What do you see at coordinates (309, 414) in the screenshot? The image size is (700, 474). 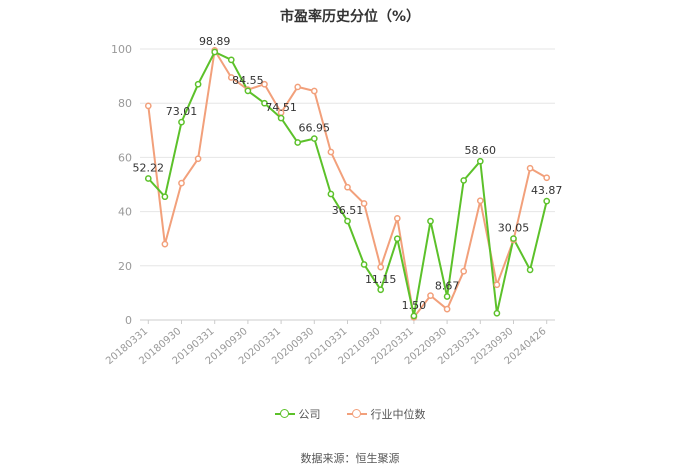 I see `legend-label-company: 公司` at bounding box center [309, 414].